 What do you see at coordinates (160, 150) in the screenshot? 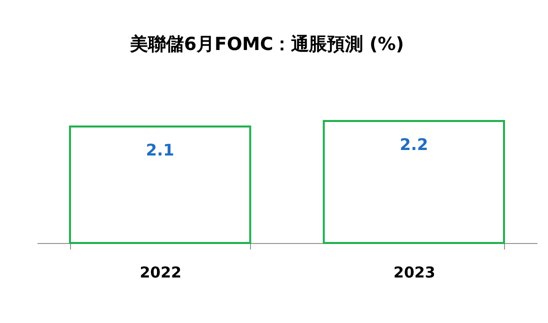
I see `data-label: 2.1` at bounding box center [160, 150].